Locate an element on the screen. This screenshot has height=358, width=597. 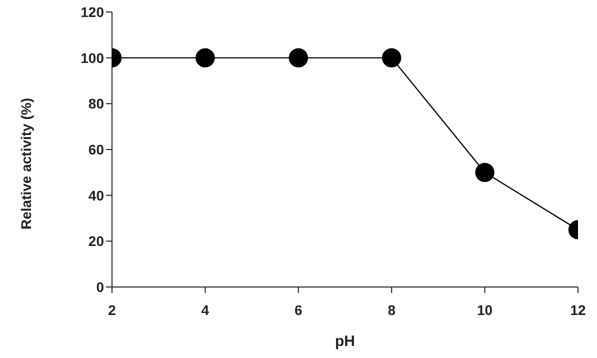
y-tick-label: 40 is located at coordinates (96, 195).